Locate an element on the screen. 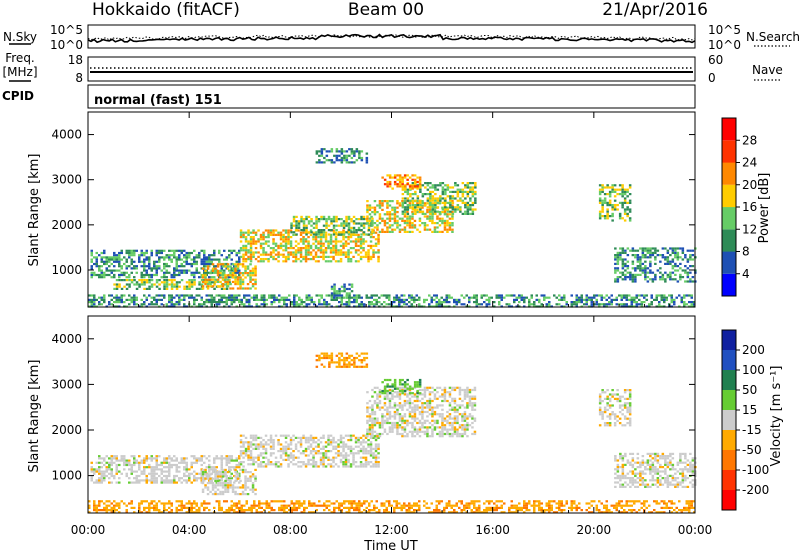 Image resolution: width=800 pixels, height=554 pixels. nsearch-tick-bottom: 10^0 is located at coordinates (724, 45).